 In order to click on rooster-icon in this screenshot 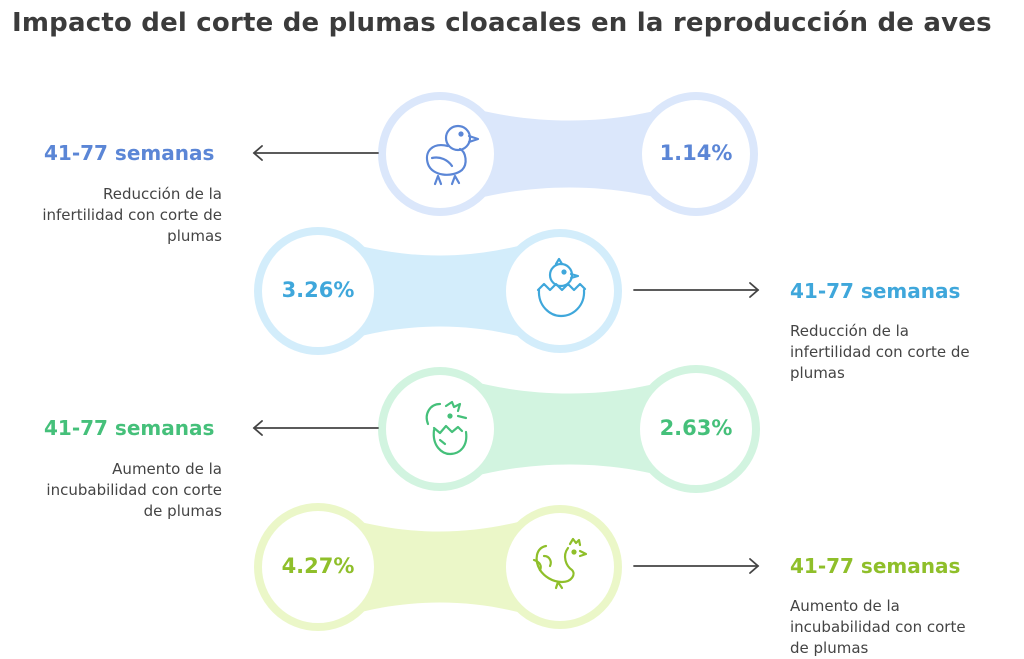, I will do `click(560, 563)`.